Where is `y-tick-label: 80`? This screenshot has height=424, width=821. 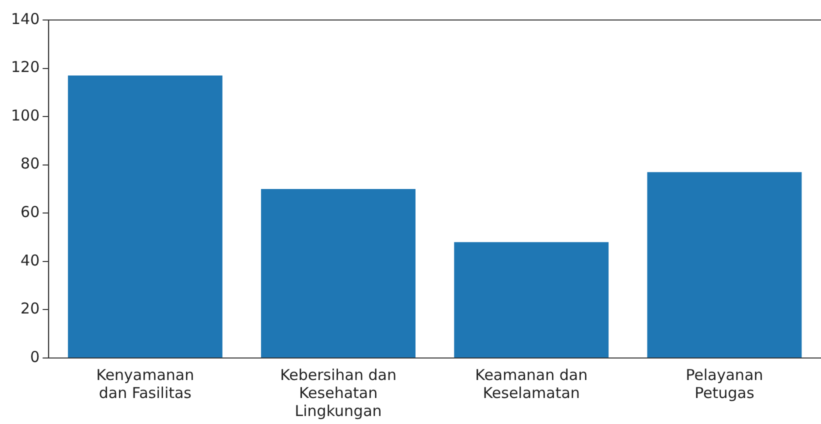
y-tick-label: 80 is located at coordinates (30, 163).